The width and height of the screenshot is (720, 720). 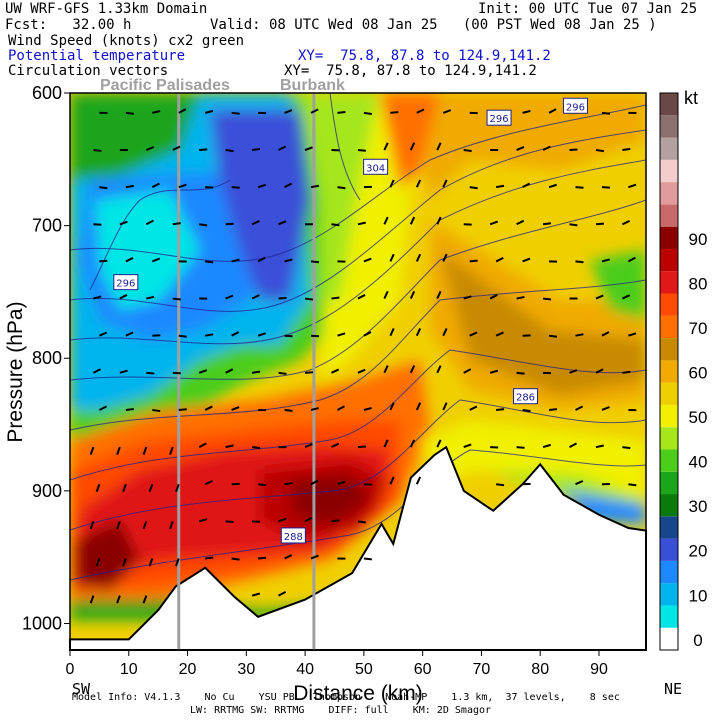 What do you see at coordinates (358, 693) in the screenshot?
I see `x-axis-label: Distance (km)` at bounding box center [358, 693].